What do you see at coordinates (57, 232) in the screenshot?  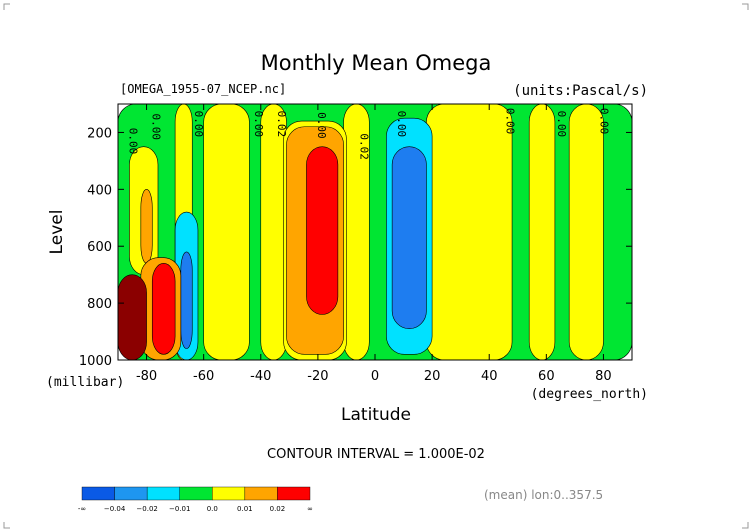 I see `y-axis-label: Level` at bounding box center [57, 232].